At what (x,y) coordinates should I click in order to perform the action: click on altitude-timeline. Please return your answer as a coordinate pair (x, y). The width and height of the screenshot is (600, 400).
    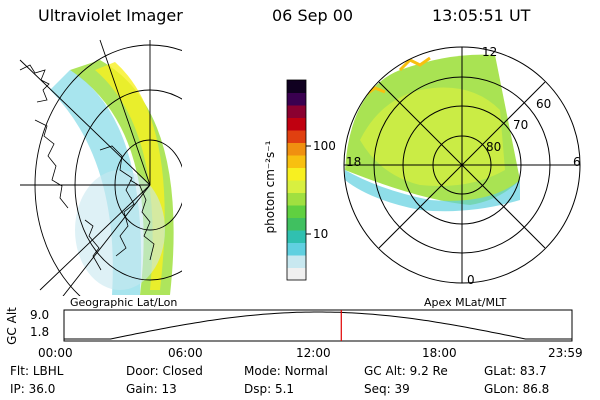
    Looking at the image, I should click on (318, 325).